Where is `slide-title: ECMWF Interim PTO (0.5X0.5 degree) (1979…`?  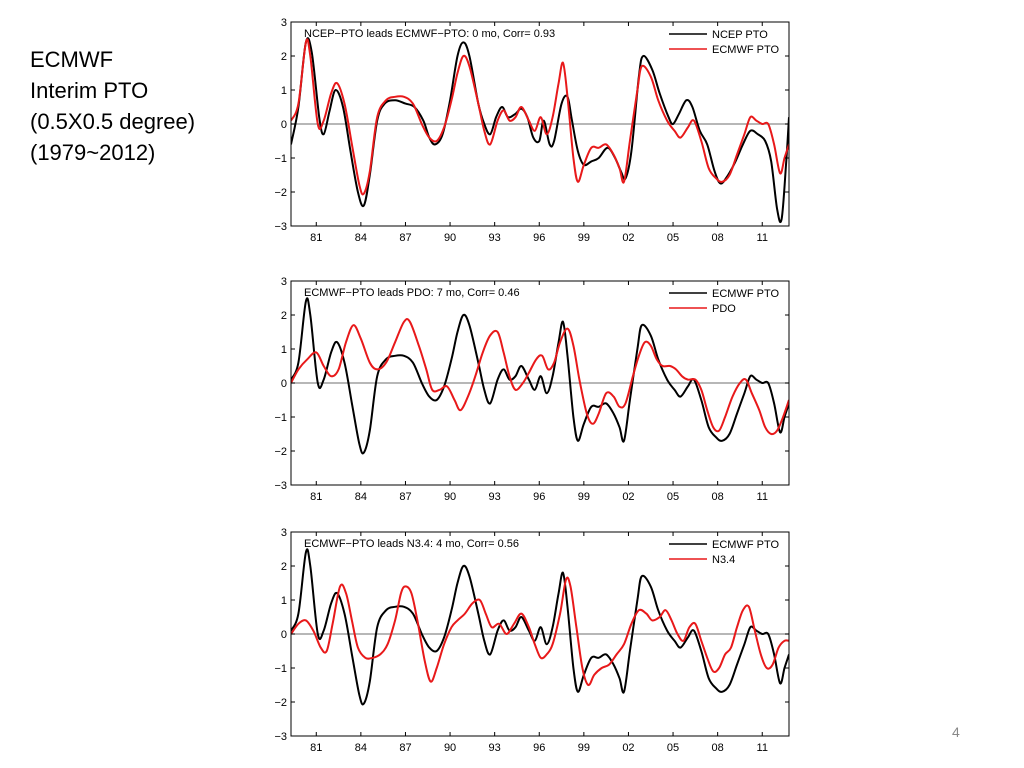 slide-title: ECMWF Interim PTO (0.5X0.5 degree) (1979… is located at coordinates (112, 106).